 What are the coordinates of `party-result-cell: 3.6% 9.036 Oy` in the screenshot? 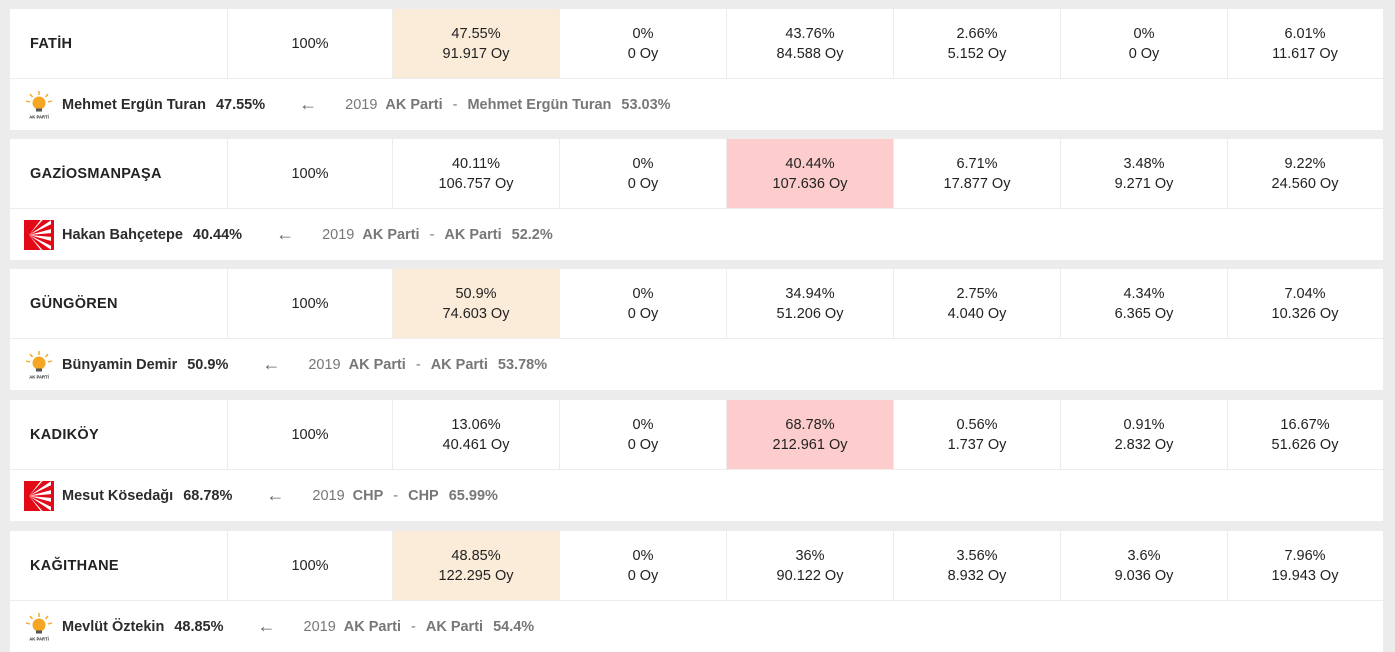 It's located at (1143, 565).